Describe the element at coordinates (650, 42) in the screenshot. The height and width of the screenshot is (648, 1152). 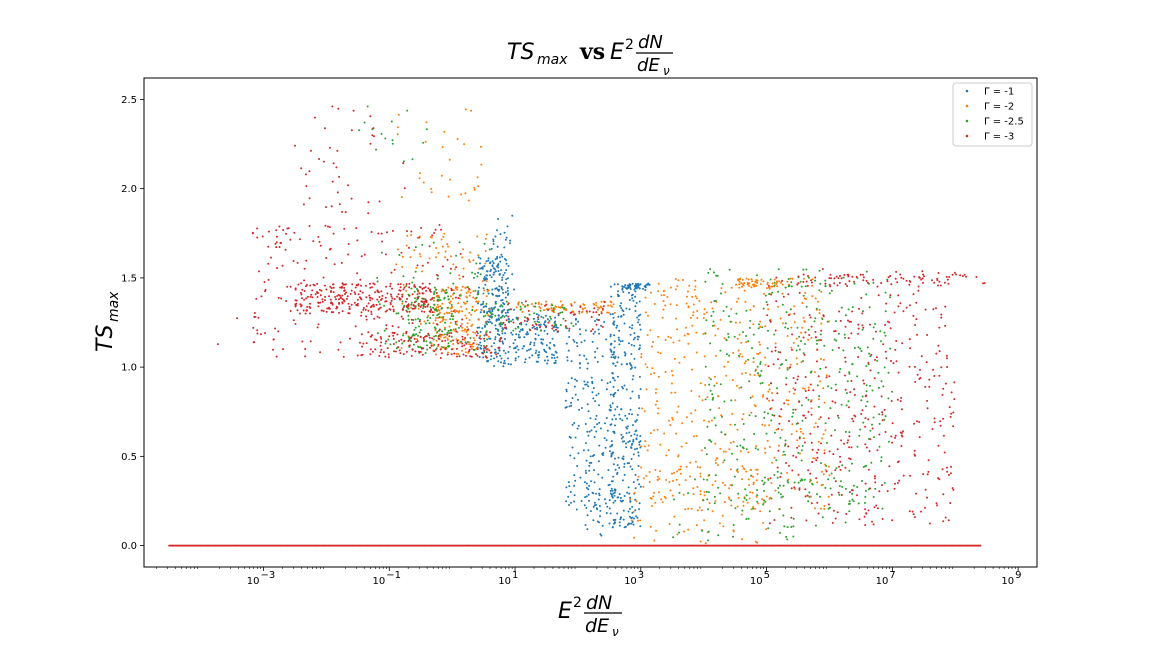
I see `title-rhs-num: dN` at that location.